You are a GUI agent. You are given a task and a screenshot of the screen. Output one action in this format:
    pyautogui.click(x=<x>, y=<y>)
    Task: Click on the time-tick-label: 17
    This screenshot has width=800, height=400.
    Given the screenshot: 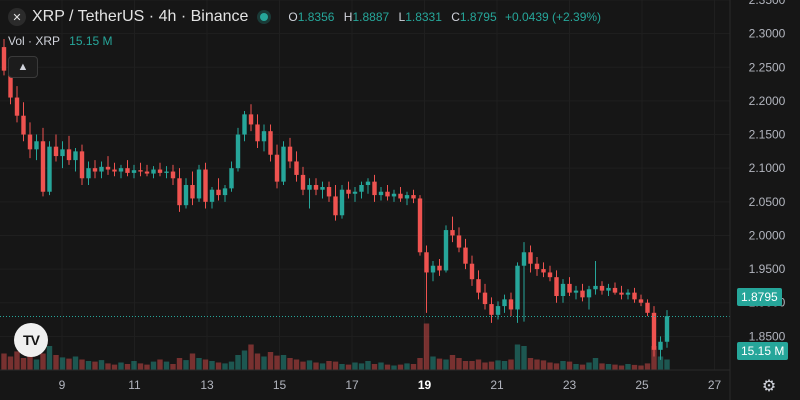 What is the action you would take?
    pyautogui.click(x=352, y=385)
    